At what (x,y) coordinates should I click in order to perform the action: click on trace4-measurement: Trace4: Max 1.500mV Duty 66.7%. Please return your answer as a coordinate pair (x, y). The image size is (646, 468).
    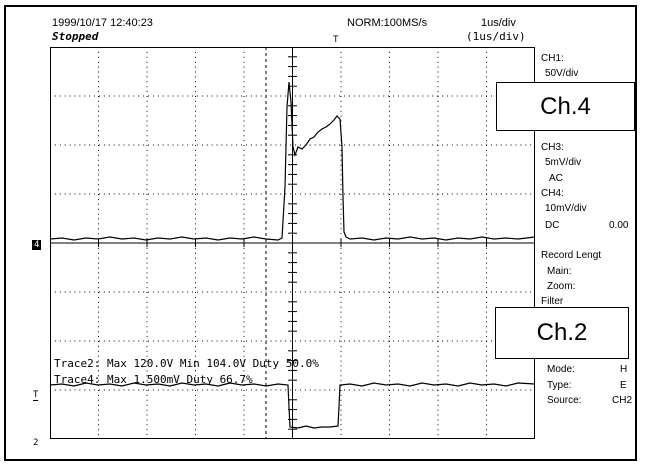
    Looking at the image, I should click on (153, 379).